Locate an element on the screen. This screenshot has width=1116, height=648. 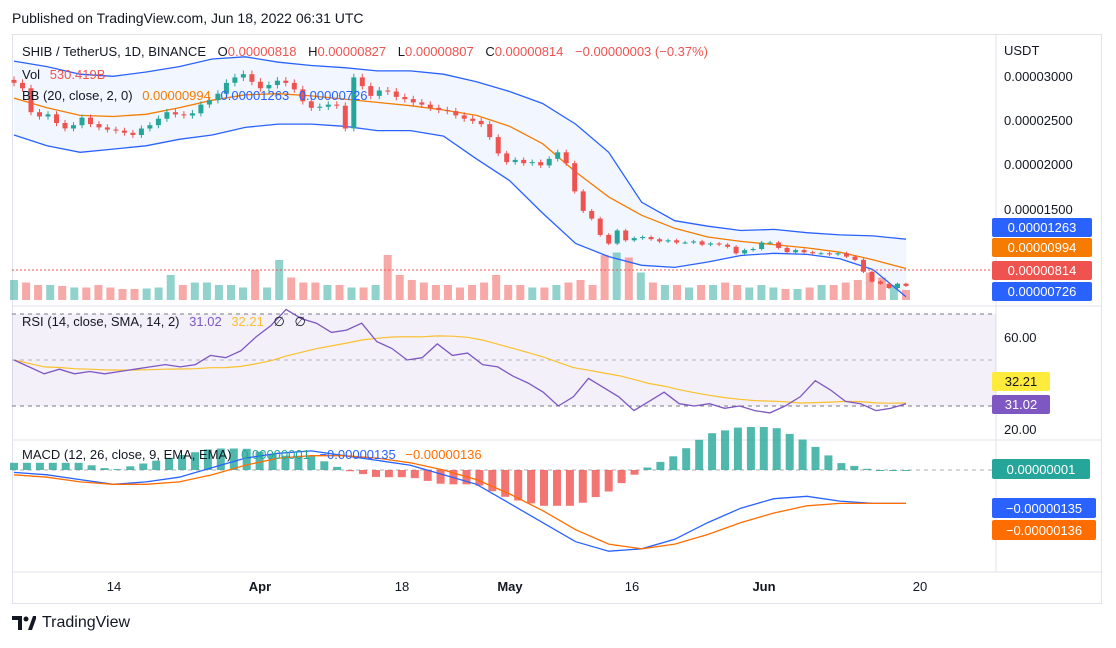
macd-badge: 0.00000001 is located at coordinates (1041, 469).